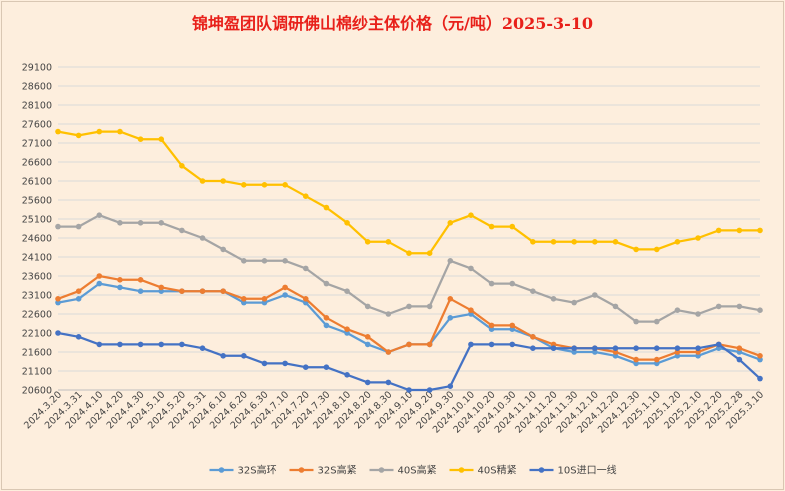 This screenshot has height=491, width=785. I want to click on legend-label: 32S高环, so click(257, 470).